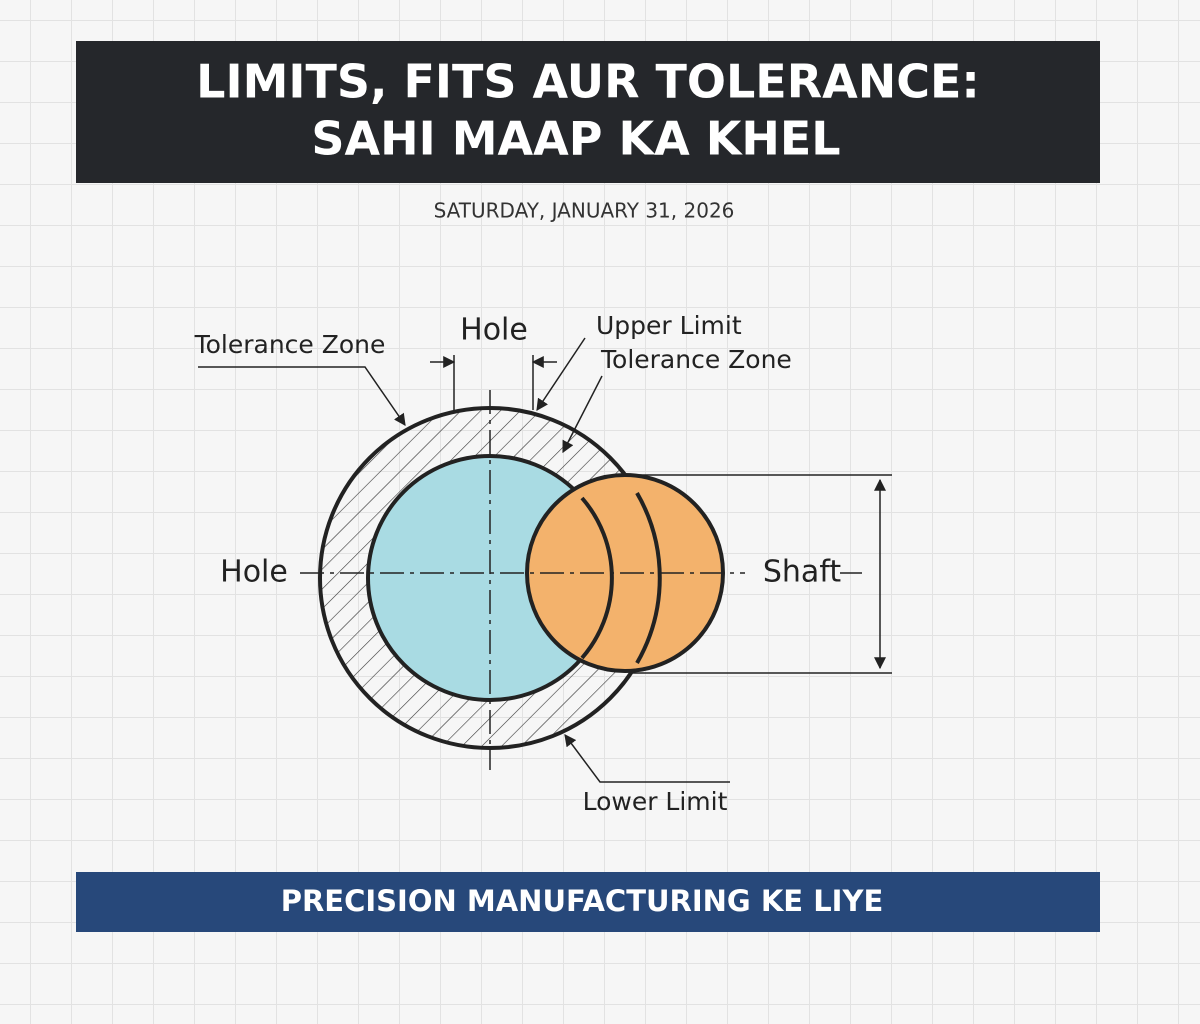 The image size is (1200, 1024). I want to click on footer-bar, so click(588, 902).